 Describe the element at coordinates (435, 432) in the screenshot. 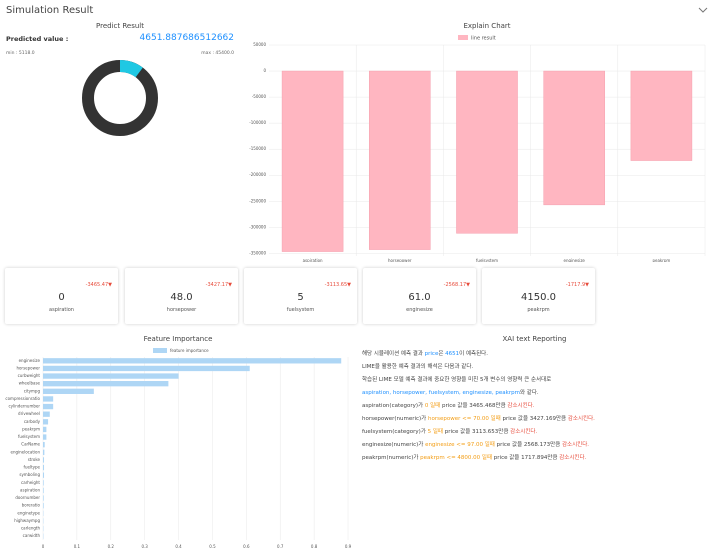

I see `xai-segment: 5 일때` at that location.